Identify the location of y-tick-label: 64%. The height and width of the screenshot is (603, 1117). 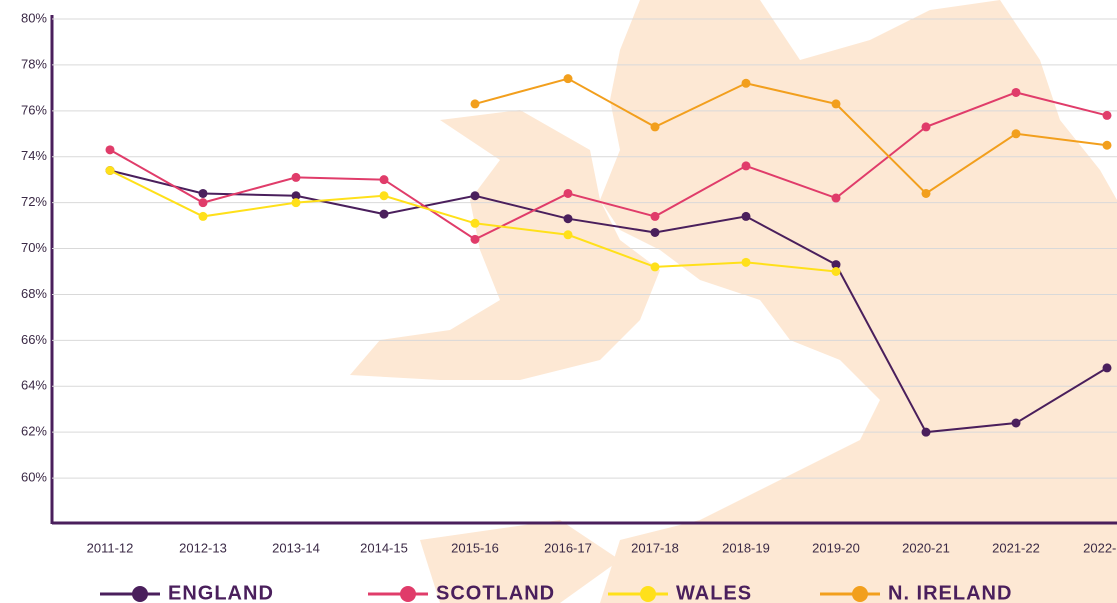
(34, 385).